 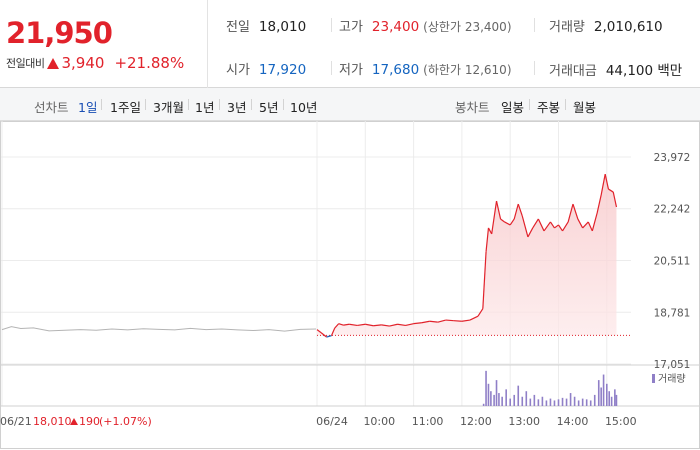 I want to click on amount-label: 거래대금, so click(x=573, y=71).